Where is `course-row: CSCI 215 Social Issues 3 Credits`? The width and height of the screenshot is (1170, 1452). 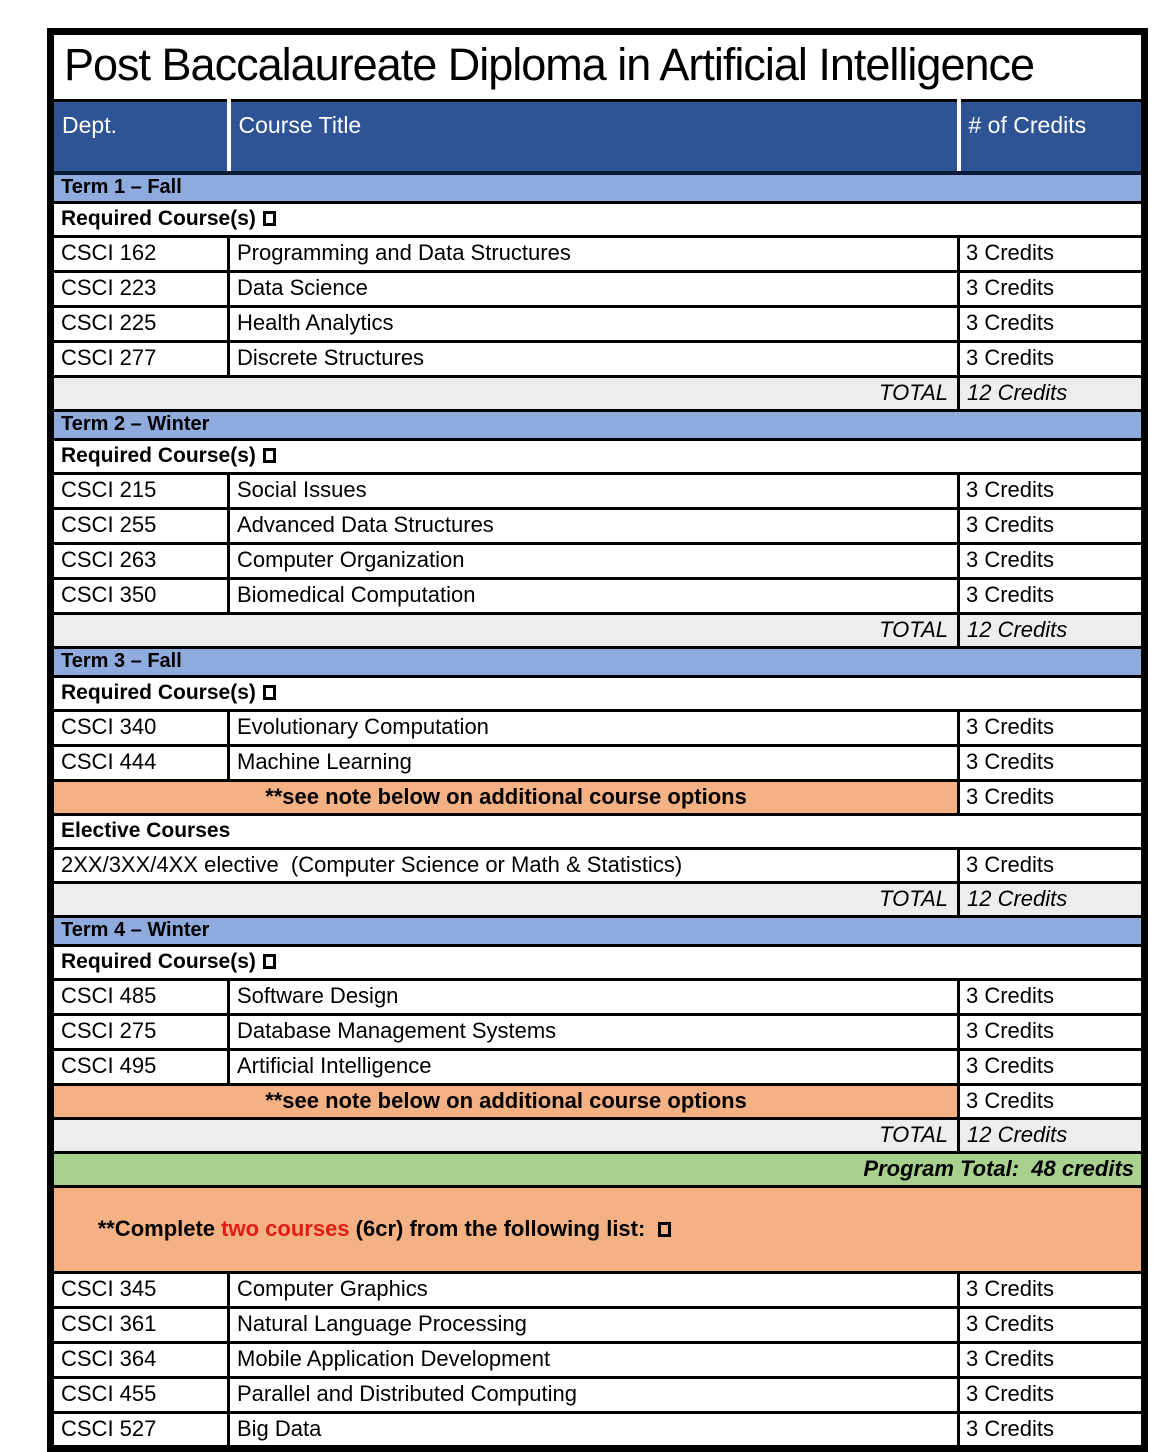
course-row: CSCI 215 Social Issues 3 Credits is located at coordinates (598, 490).